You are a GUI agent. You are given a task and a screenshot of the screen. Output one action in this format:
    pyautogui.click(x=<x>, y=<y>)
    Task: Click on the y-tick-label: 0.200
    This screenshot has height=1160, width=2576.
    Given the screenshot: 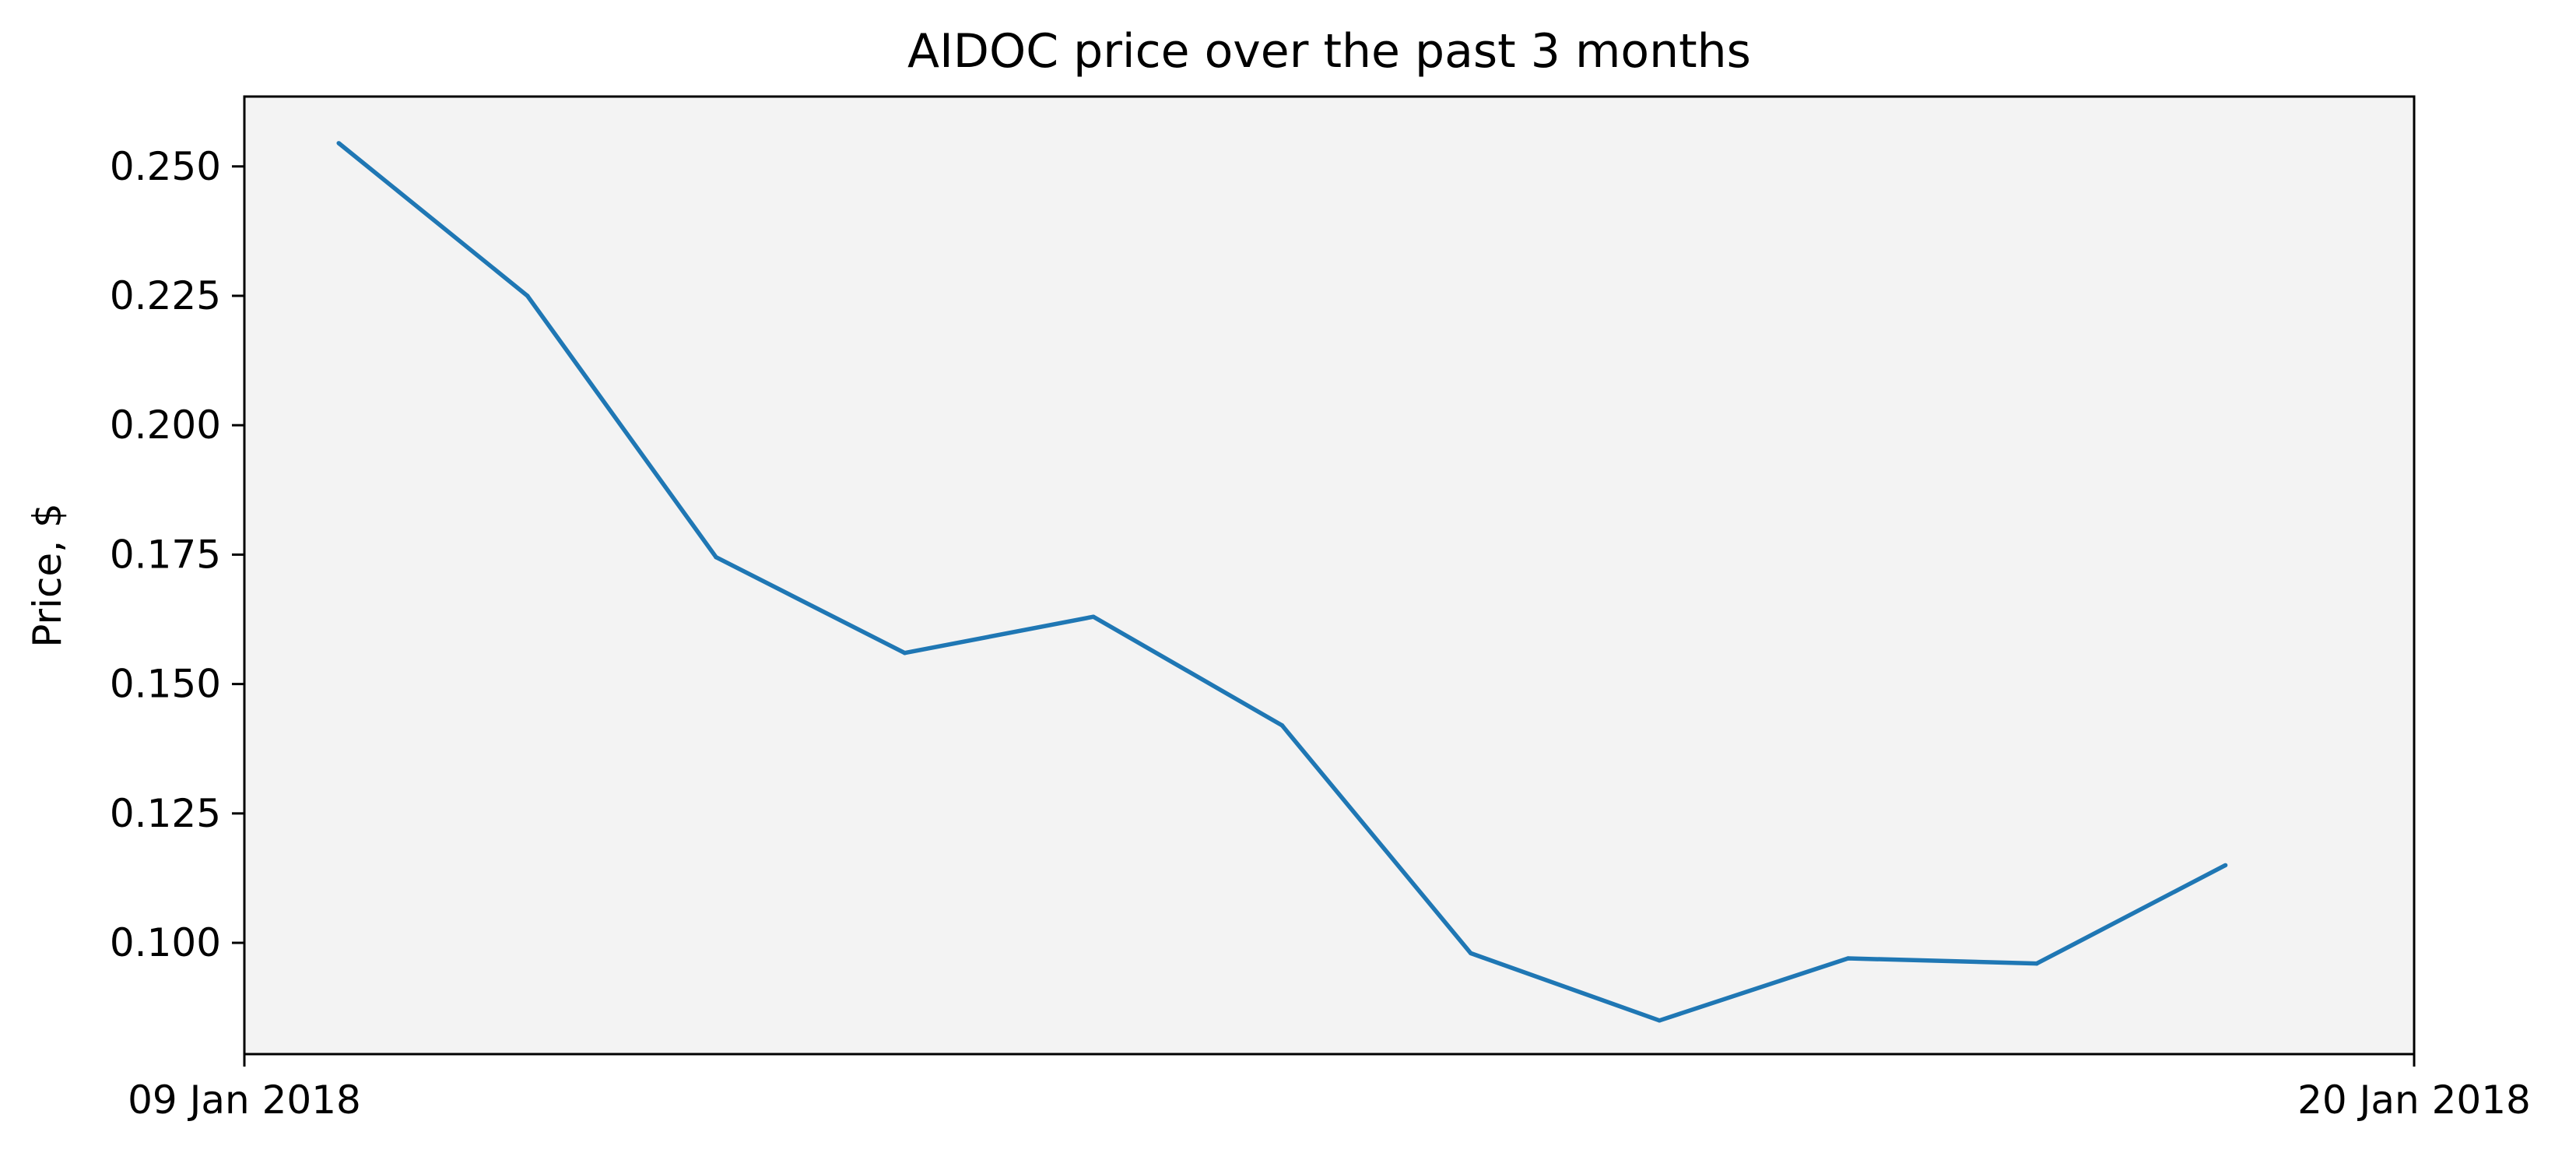 What is the action you would take?
    pyautogui.click(x=166, y=425)
    